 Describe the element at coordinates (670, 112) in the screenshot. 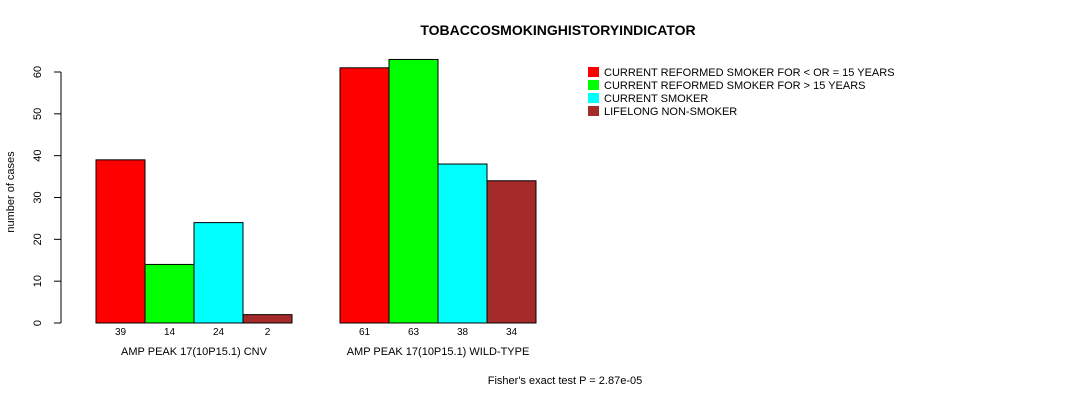

I see `legend-label: LIFELONG NON-SMOKER` at that location.